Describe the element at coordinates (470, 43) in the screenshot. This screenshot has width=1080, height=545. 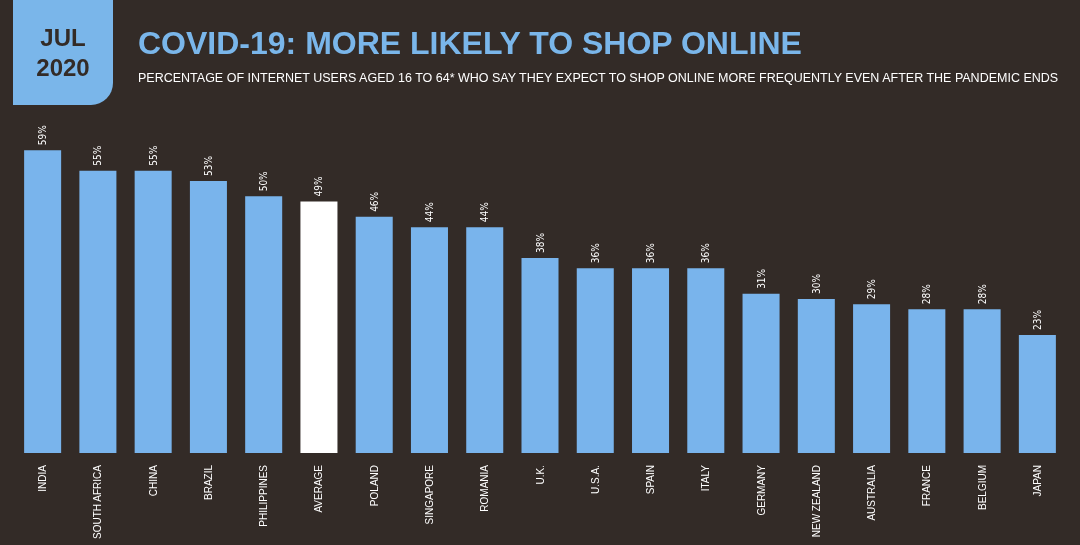
I see `chart-title: COVID-19: MORE LIKELY TO SHOP ONLINE` at that location.